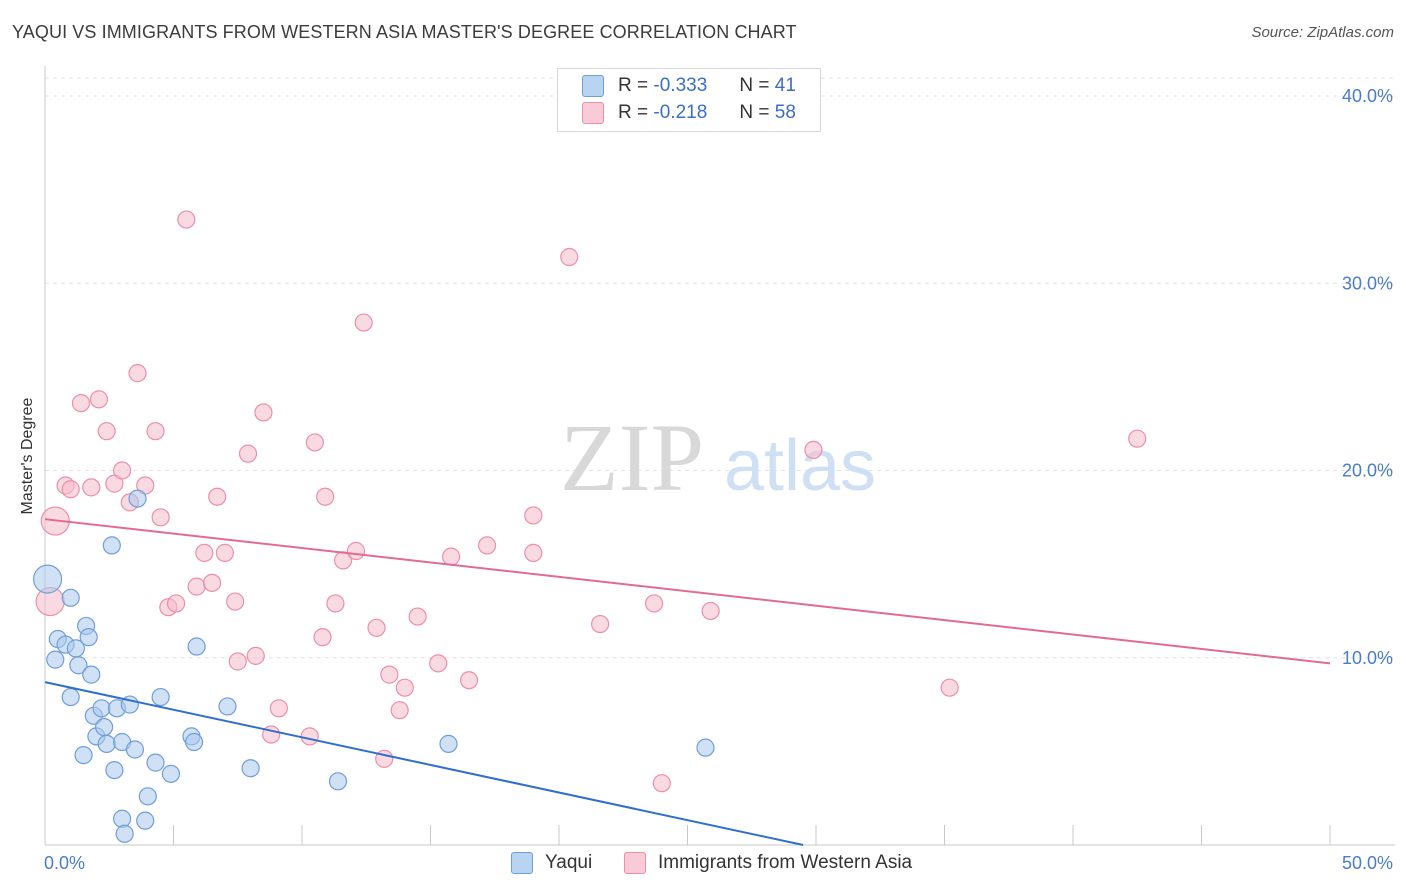  I want to click on y-tick-label: 20.0%, so click(1367, 471).